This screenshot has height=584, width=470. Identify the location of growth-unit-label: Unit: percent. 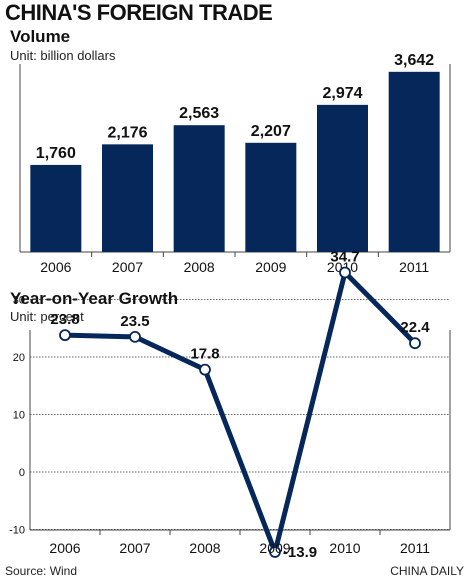
(47, 316).